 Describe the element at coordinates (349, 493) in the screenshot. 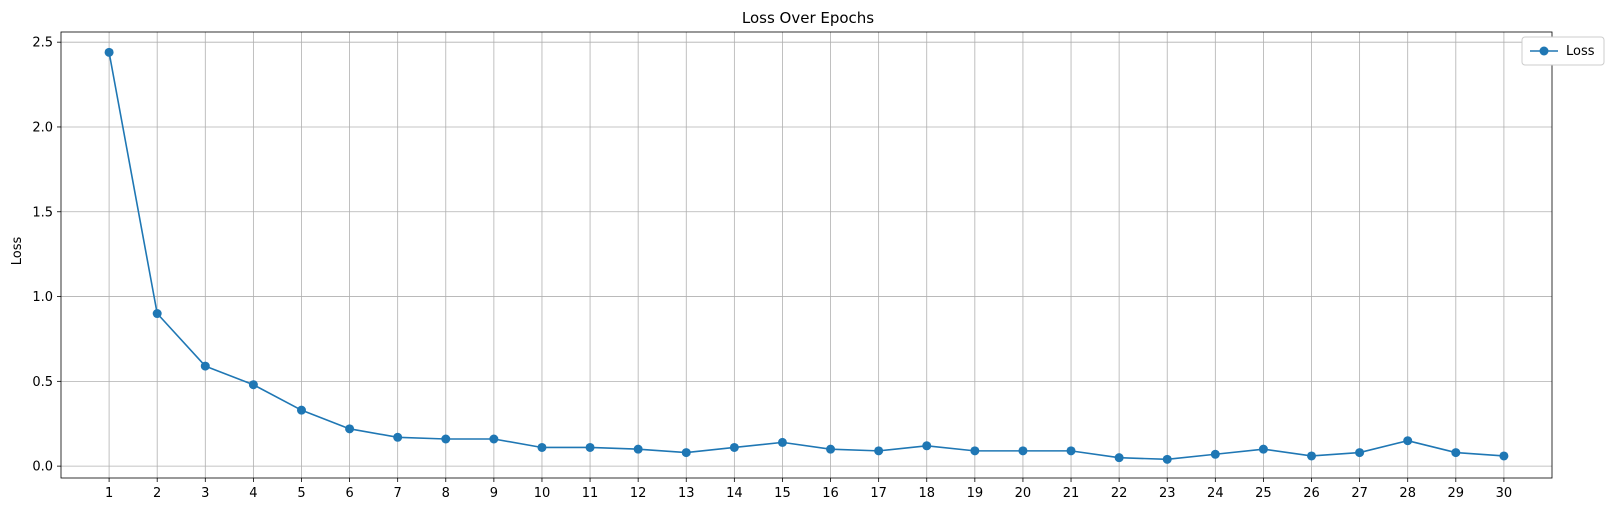

I see `x-tick-label: 6` at that location.